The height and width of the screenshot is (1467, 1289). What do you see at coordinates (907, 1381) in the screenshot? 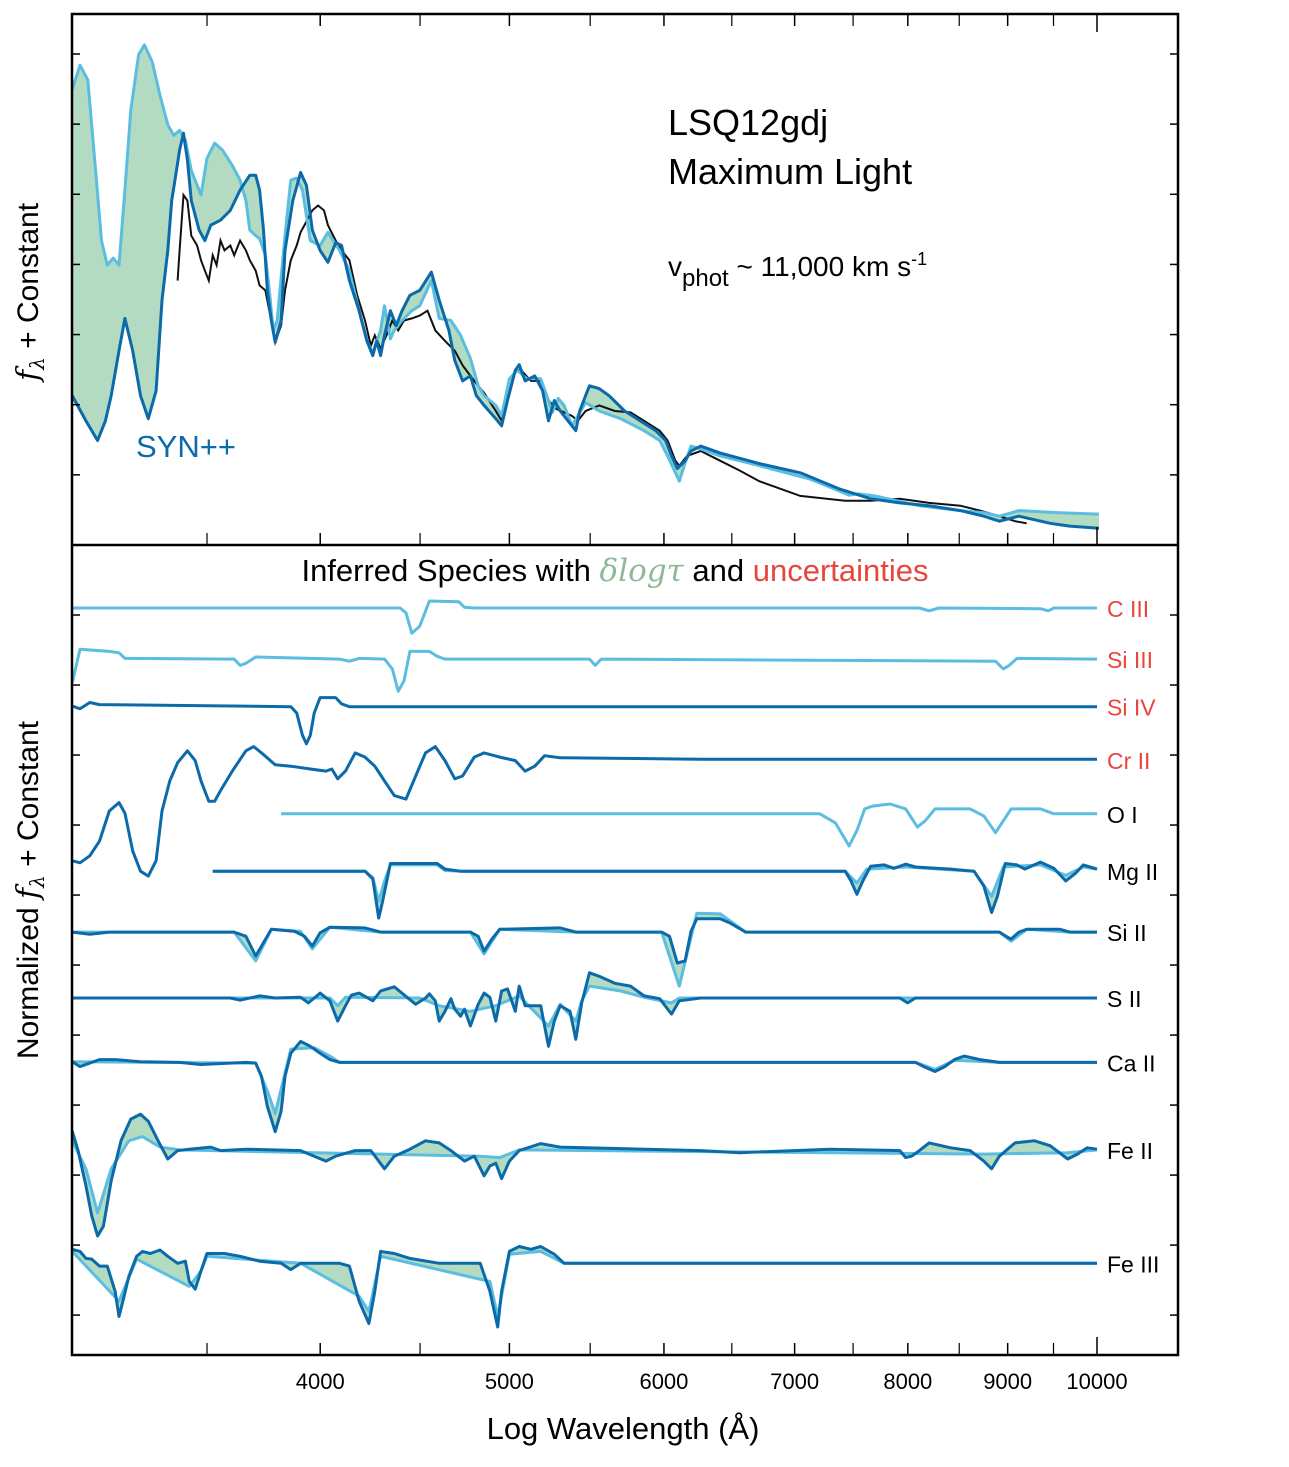
I see `x-tick-label: 8000` at bounding box center [907, 1381].